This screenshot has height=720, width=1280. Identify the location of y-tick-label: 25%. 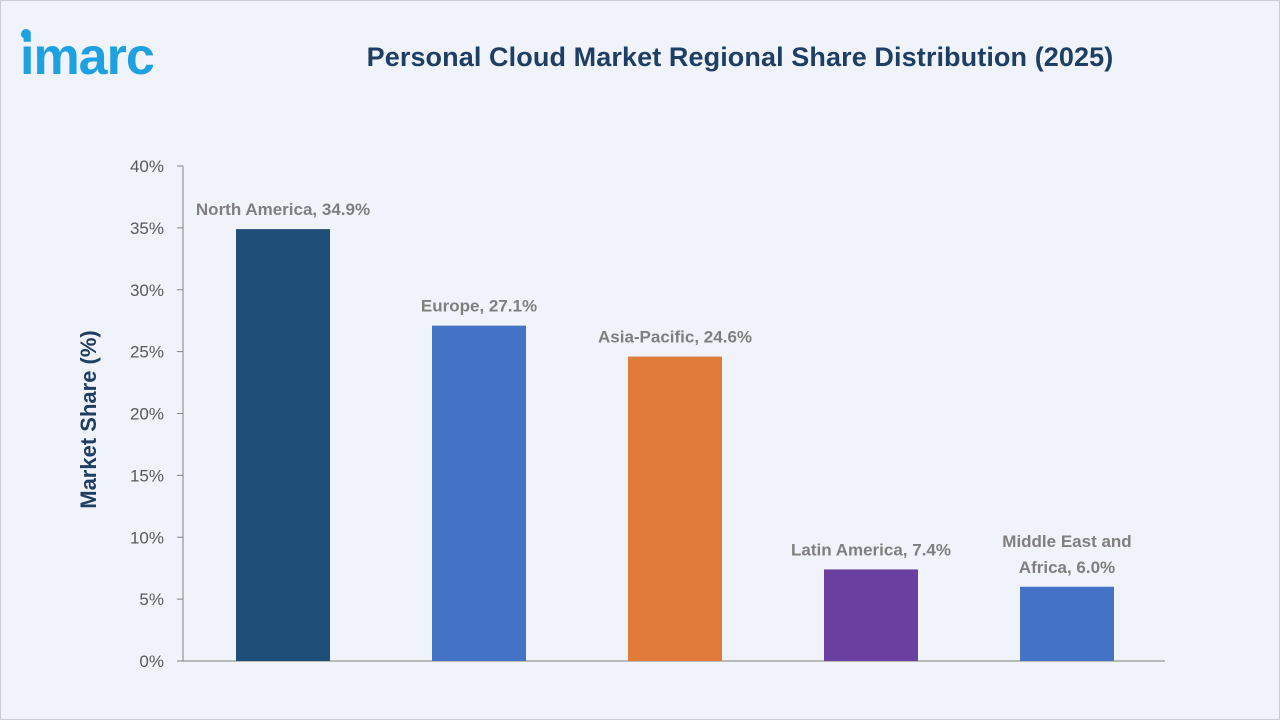
(147, 352).